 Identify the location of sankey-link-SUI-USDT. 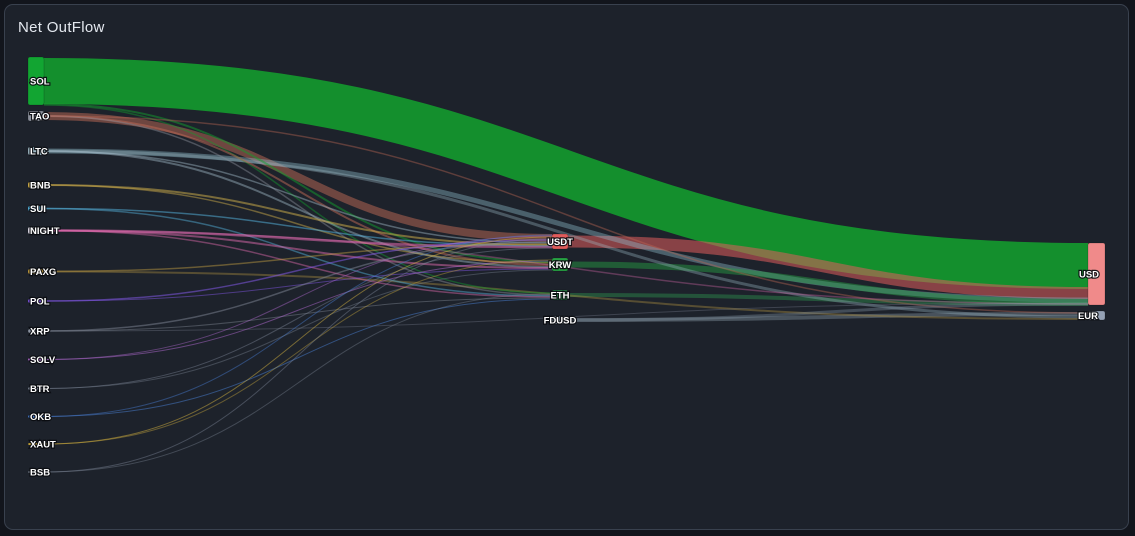
(298, 227).